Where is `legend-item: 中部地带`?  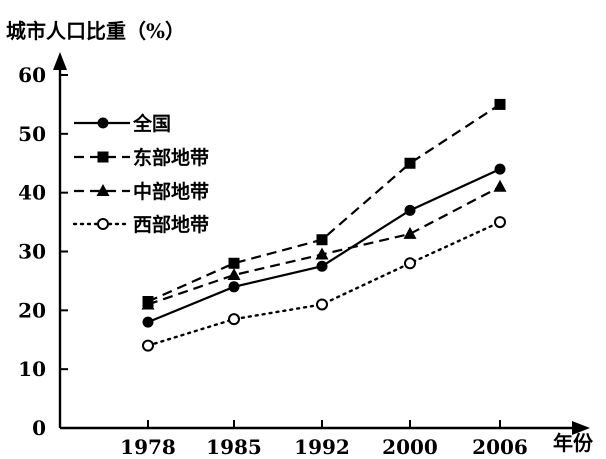
legend-item: 中部地带 is located at coordinates (141, 191).